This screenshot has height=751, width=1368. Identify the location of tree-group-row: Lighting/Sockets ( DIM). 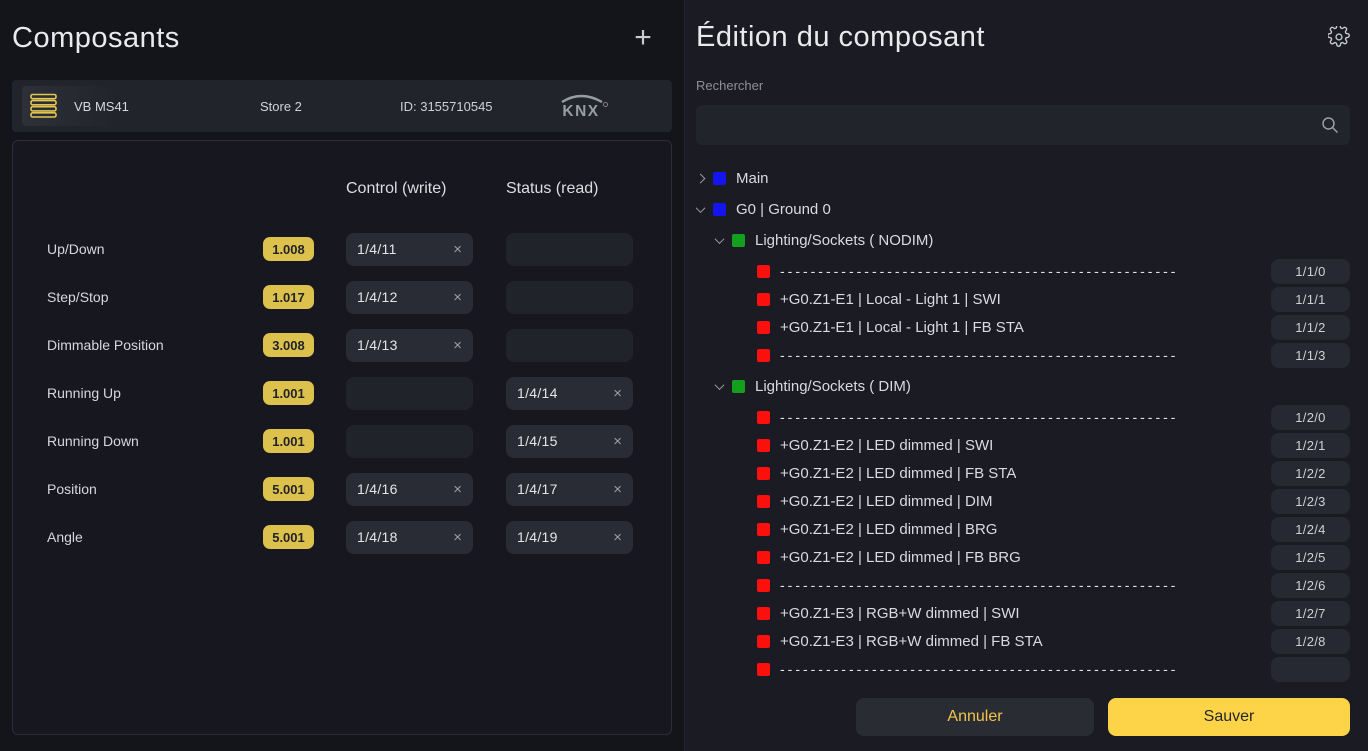
(1023, 386).